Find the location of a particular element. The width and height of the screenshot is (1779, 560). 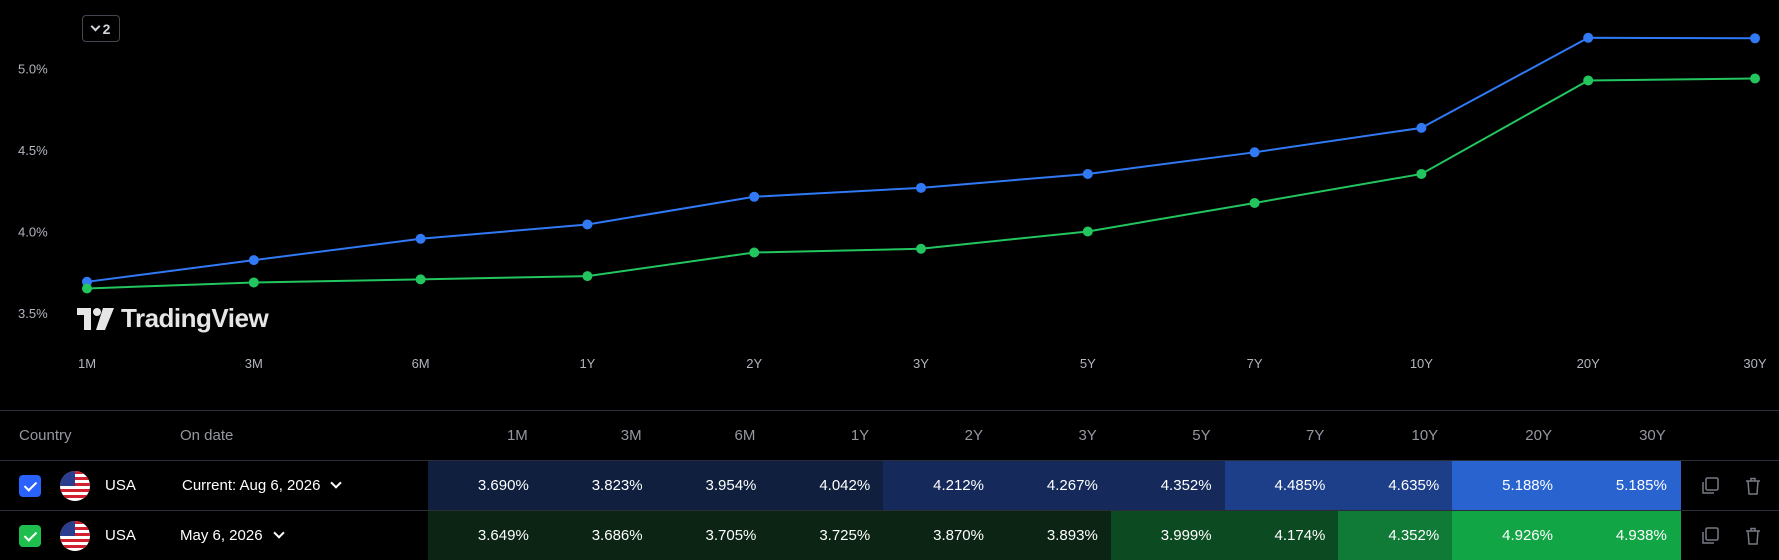

header-tenor: 5Y is located at coordinates (1201, 435).